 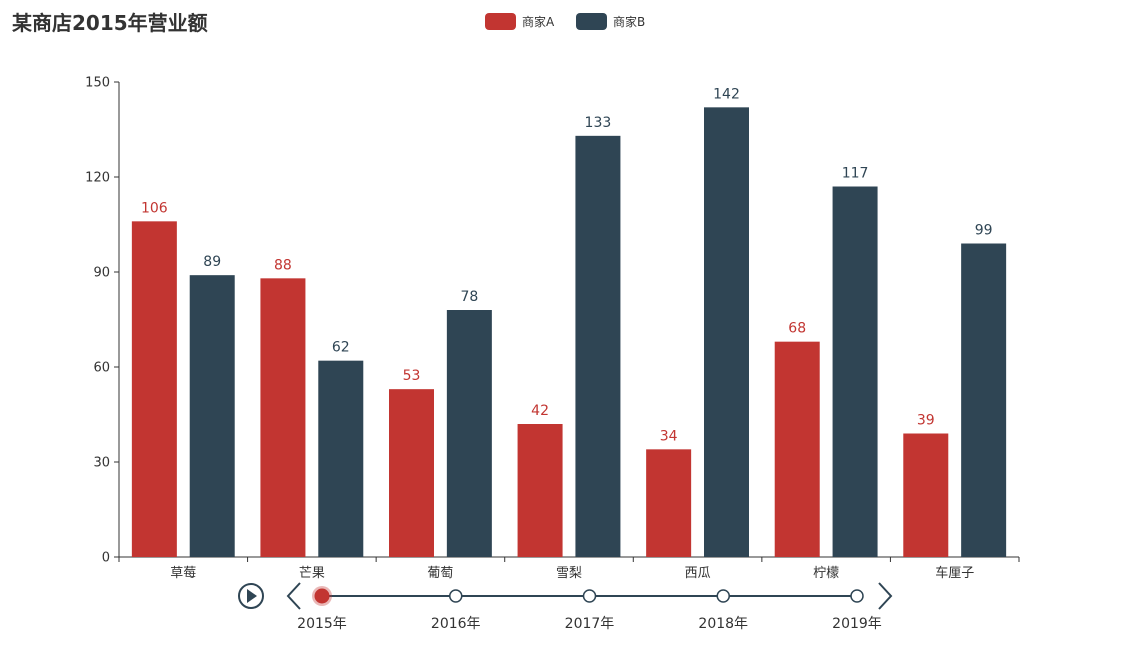 I want to click on y-tick-label: 30, so click(x=101, y=463).